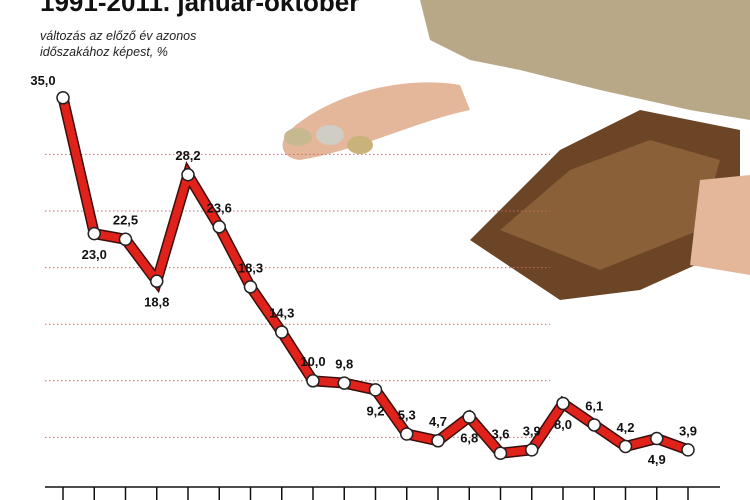 The height and width of the screenshot is (500, 750). I want to click on data-label: 10,0, so click(312, 361).